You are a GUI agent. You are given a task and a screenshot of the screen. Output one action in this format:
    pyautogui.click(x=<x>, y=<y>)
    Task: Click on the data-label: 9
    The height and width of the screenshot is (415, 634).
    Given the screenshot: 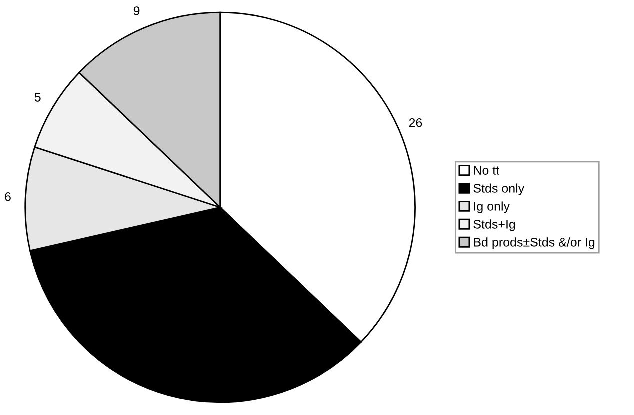 What is the action you would take?
    pyautogui.click(x=137, y=11)
    